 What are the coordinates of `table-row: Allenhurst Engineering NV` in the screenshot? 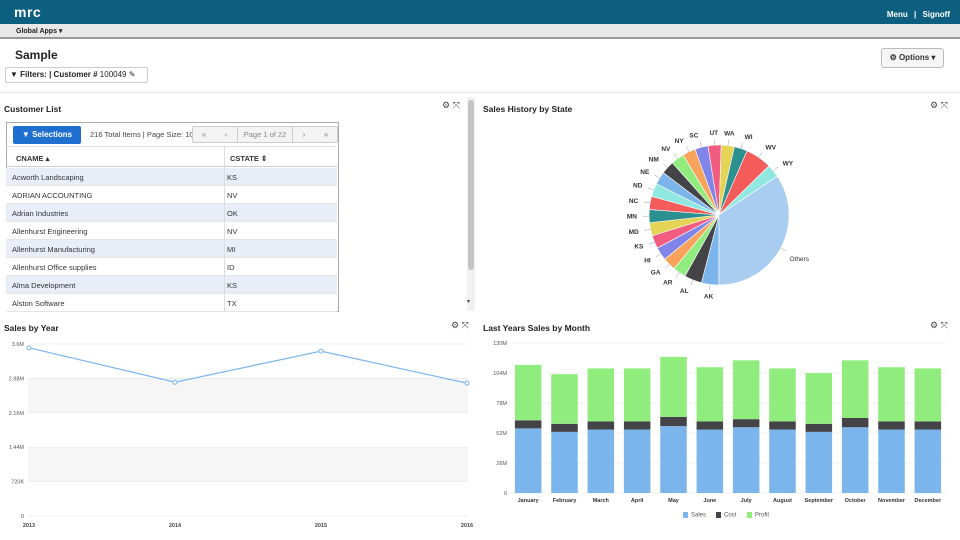 It's located at (171, 231).